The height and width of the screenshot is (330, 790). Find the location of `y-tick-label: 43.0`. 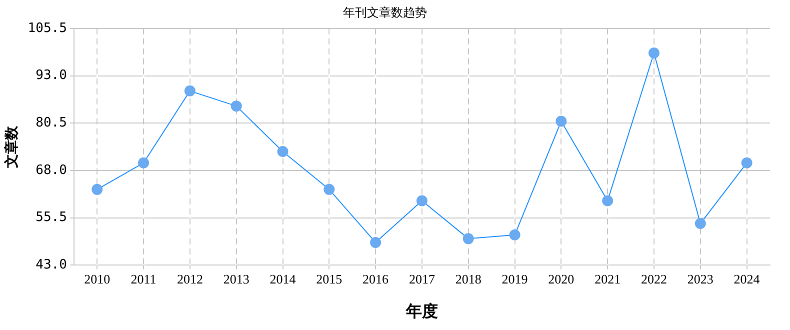

y-tick-label: 43.0 is located at coordinates (51, 265).